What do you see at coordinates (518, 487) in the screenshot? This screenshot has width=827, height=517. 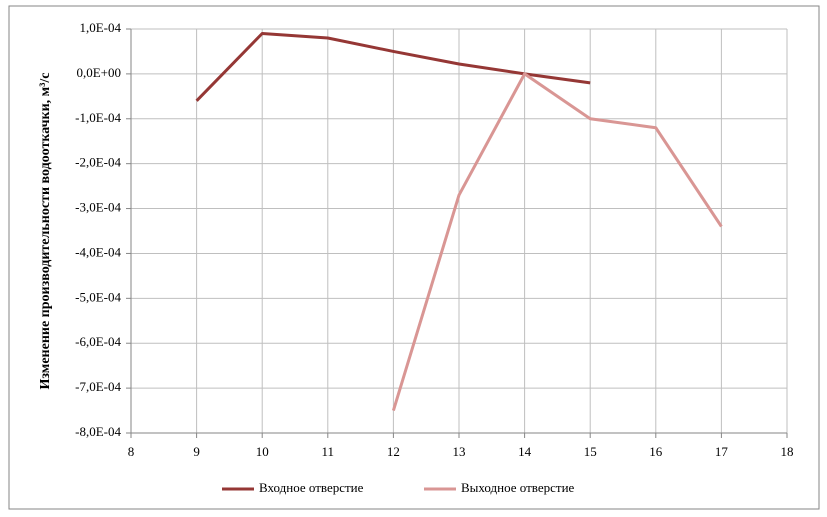 I see `legend-label: Выходное отверстие` at bounding box center [518, 487].